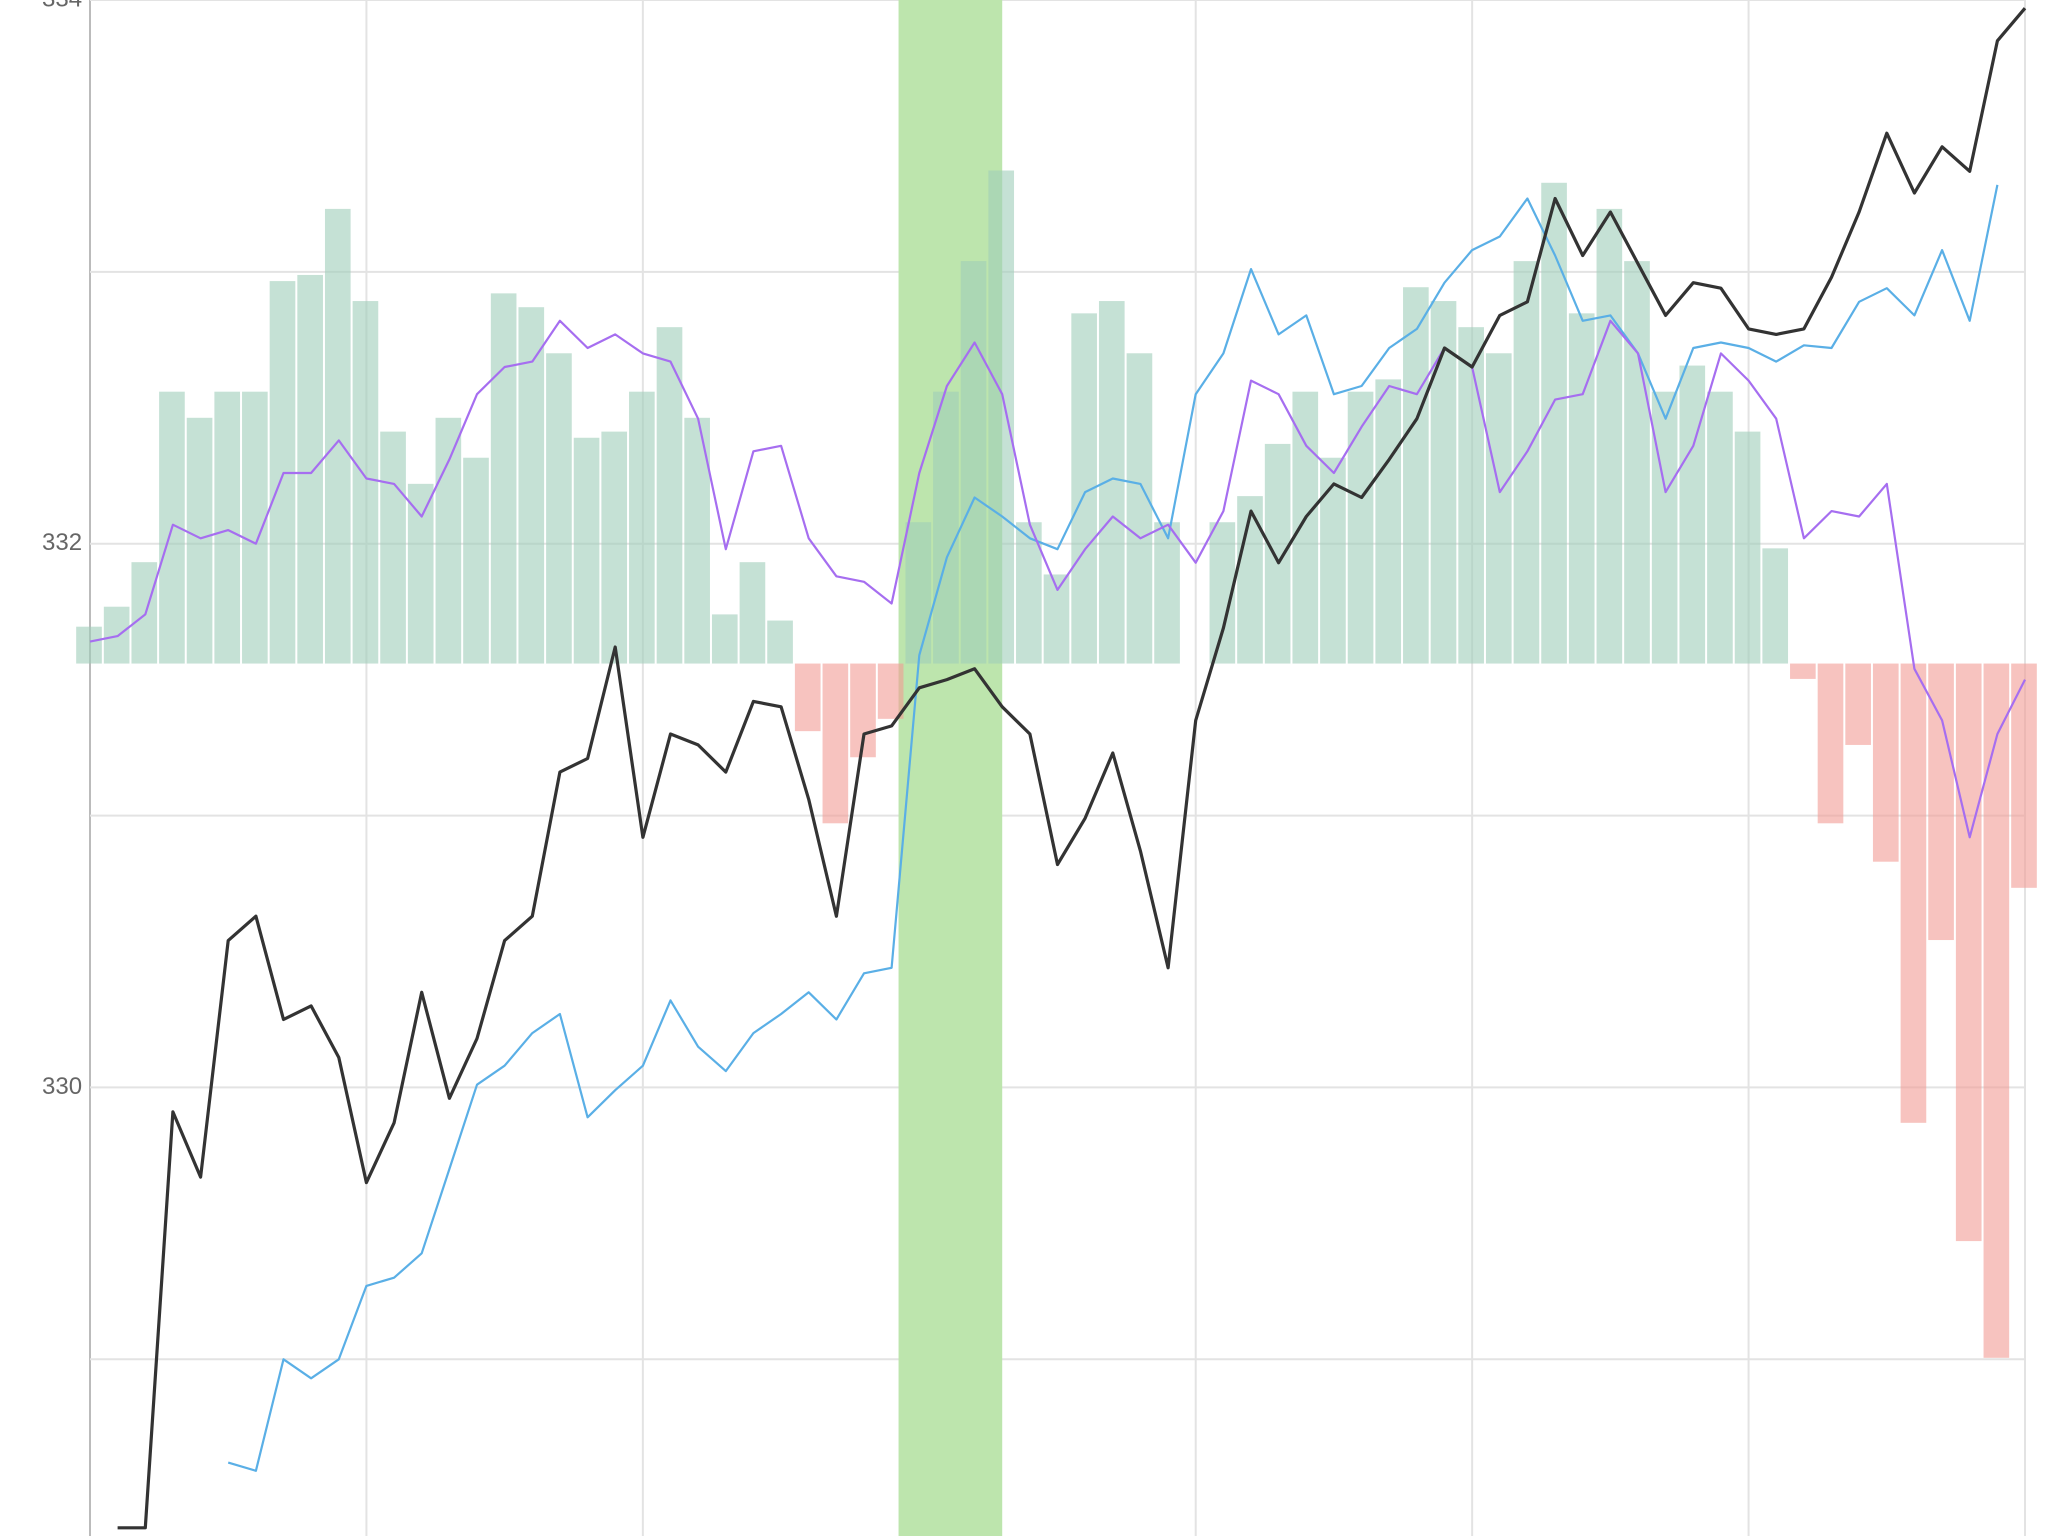 This screenshot has width=2048, height=1536. I want to click on y-tick-label: 332, so click(62, 542).